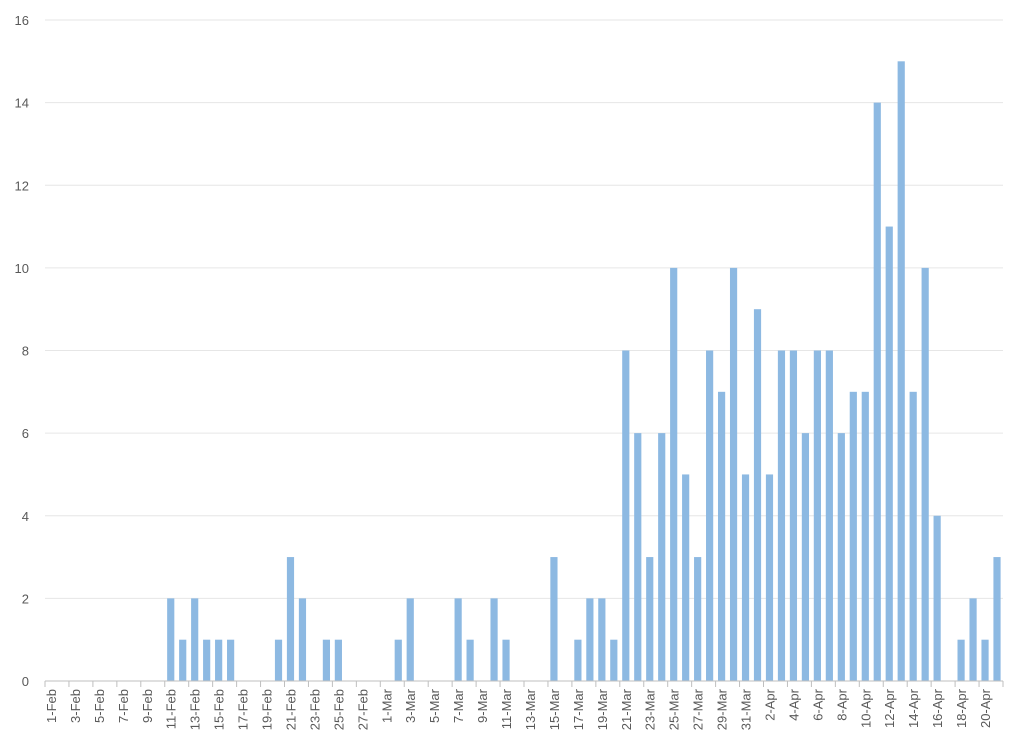  What do you see at coordinates (530, 709) in the screenshot?
I see `x-tick-label: 13-Mar` at bounding box center [530, 709].